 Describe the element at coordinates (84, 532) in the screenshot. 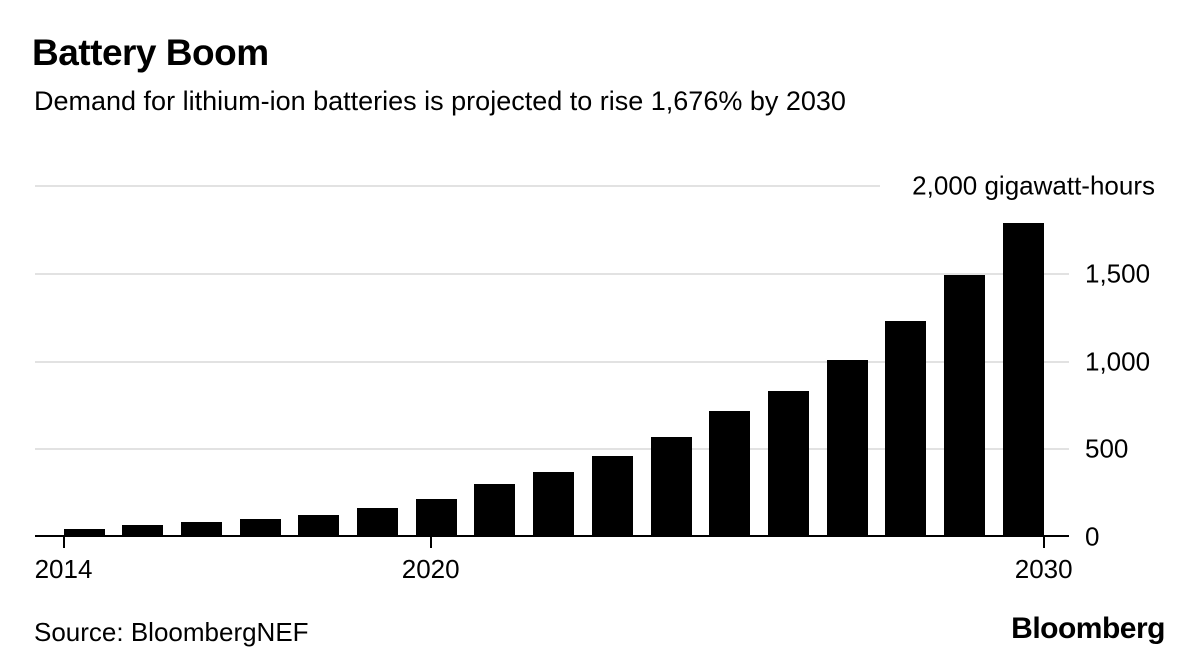

I see `bar-2014` at that location.